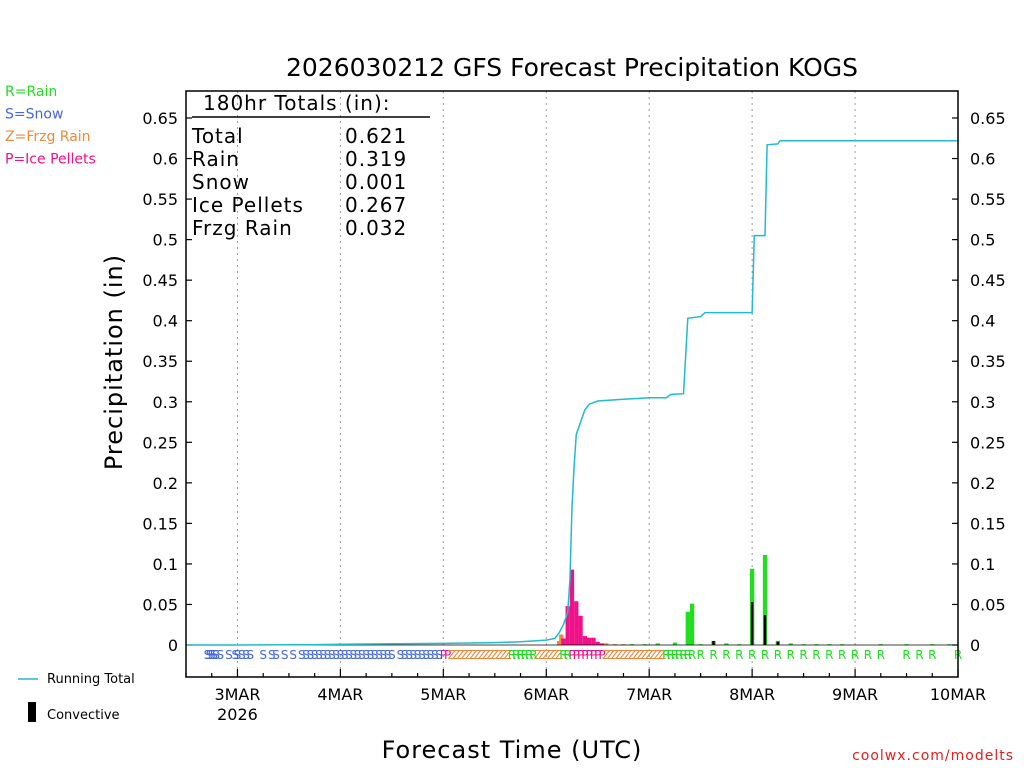  Describe the element at coordinates (76, 697) in the screenshot. I see `bottom-legend: Running Total Convective` at that location.